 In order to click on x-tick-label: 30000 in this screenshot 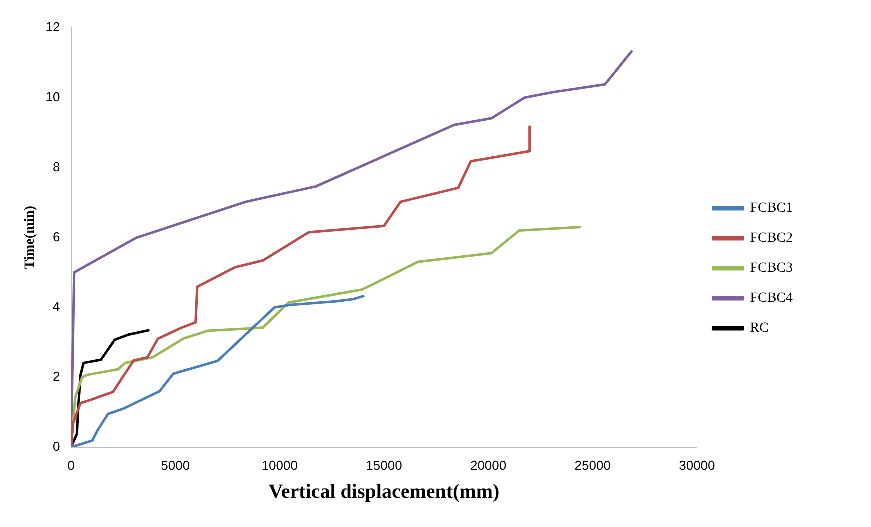, I will do `click(697, 465)`.